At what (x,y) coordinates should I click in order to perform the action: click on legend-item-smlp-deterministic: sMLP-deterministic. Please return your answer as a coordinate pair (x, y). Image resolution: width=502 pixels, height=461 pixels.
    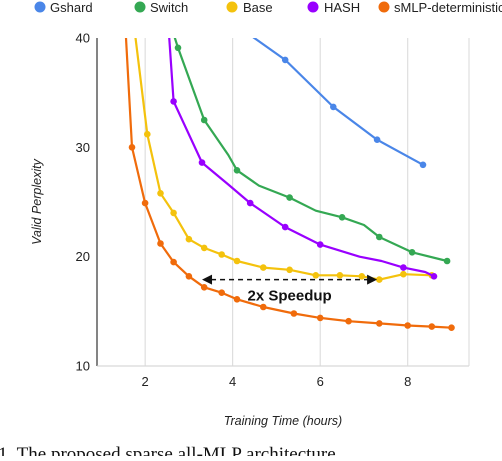
    Looking at the image, I should click on (440, 7).